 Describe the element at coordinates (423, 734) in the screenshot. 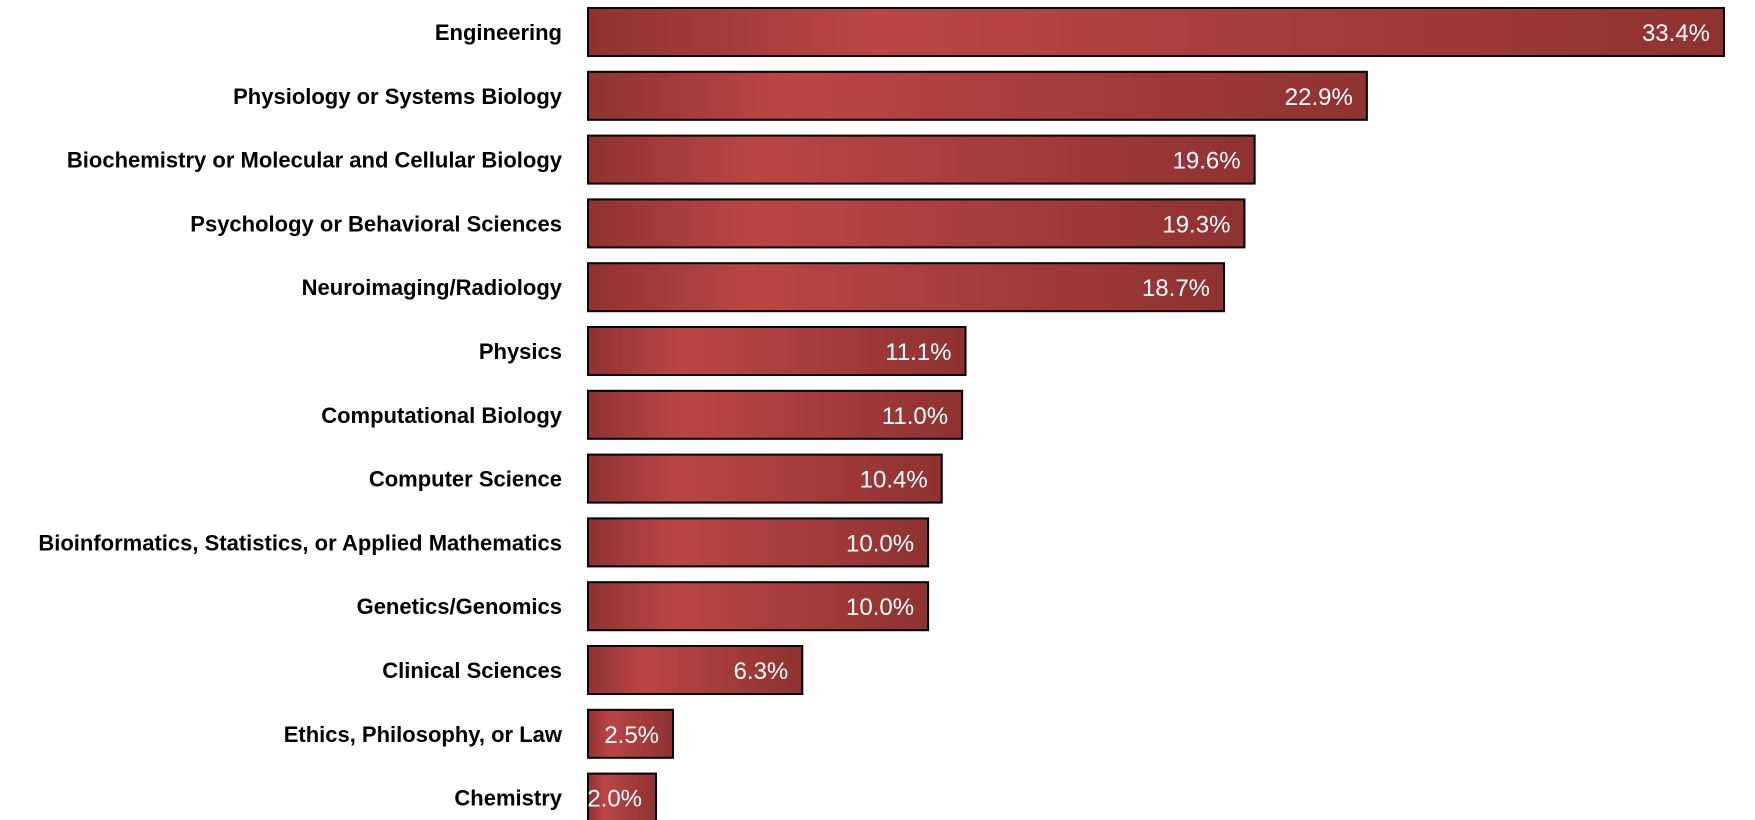

I see `category-label: Ethics, Philosophy, or Law` at that location.